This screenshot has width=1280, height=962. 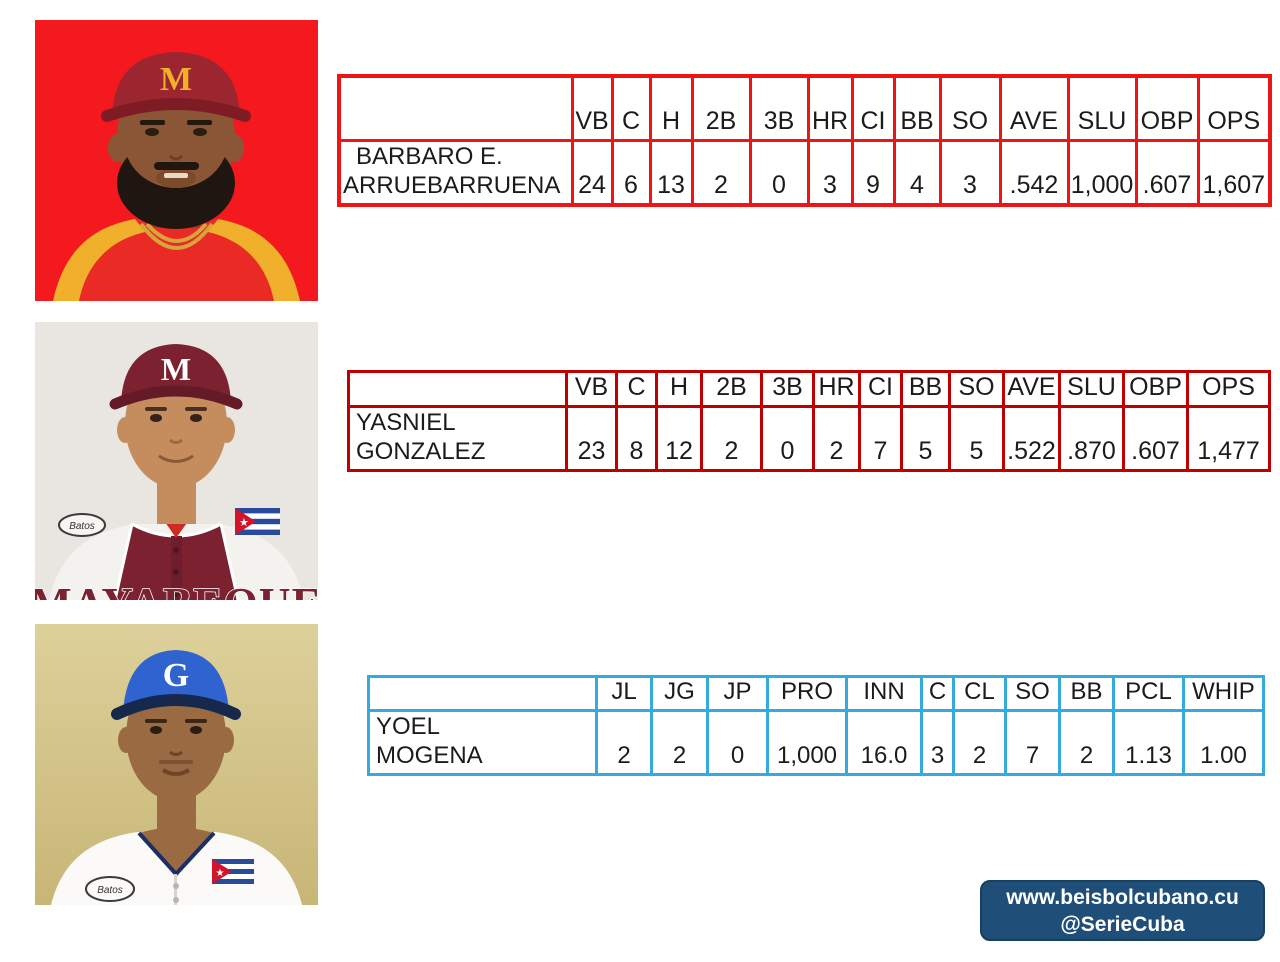 What do you see at coordinates (1034, 173) in the screenshot?
I see `stat-value-cell: .542` at bounding box center [1034, 173].